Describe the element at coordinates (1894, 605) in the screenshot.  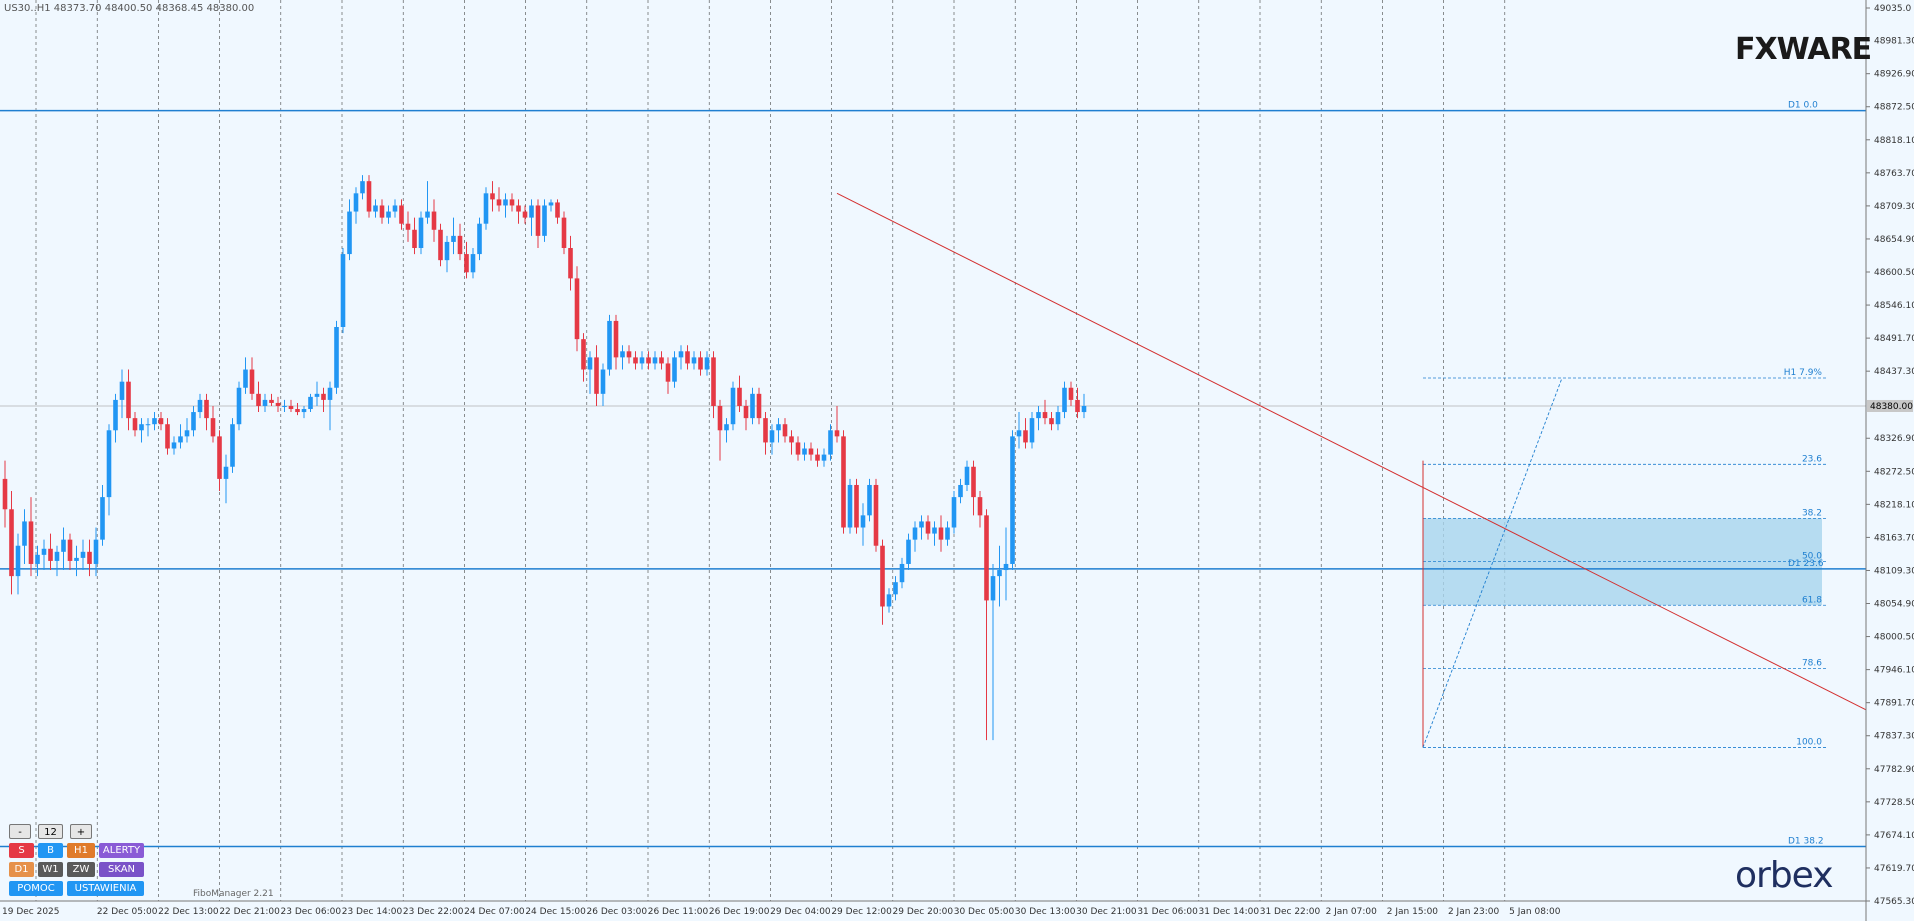
I see `price-tick-label: 48054.90` at that location.